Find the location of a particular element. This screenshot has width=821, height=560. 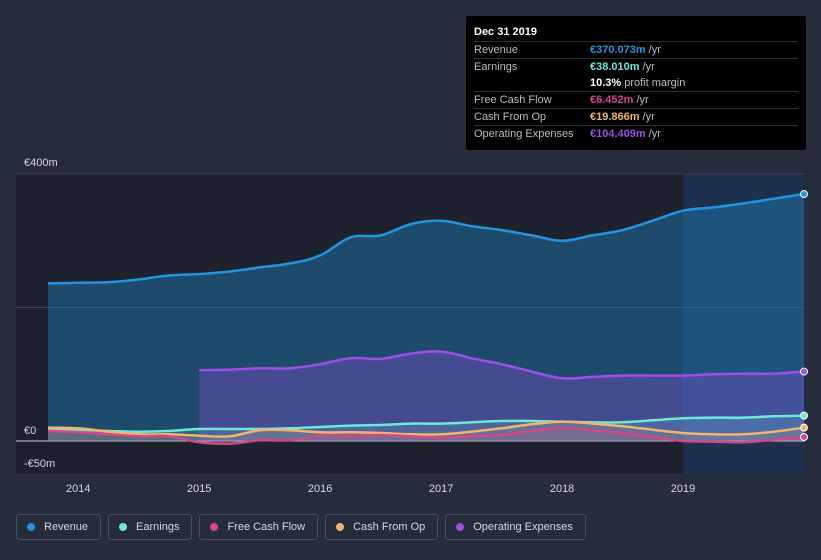

y-tick-label-400: €400m is located at coordinates (41, 163).